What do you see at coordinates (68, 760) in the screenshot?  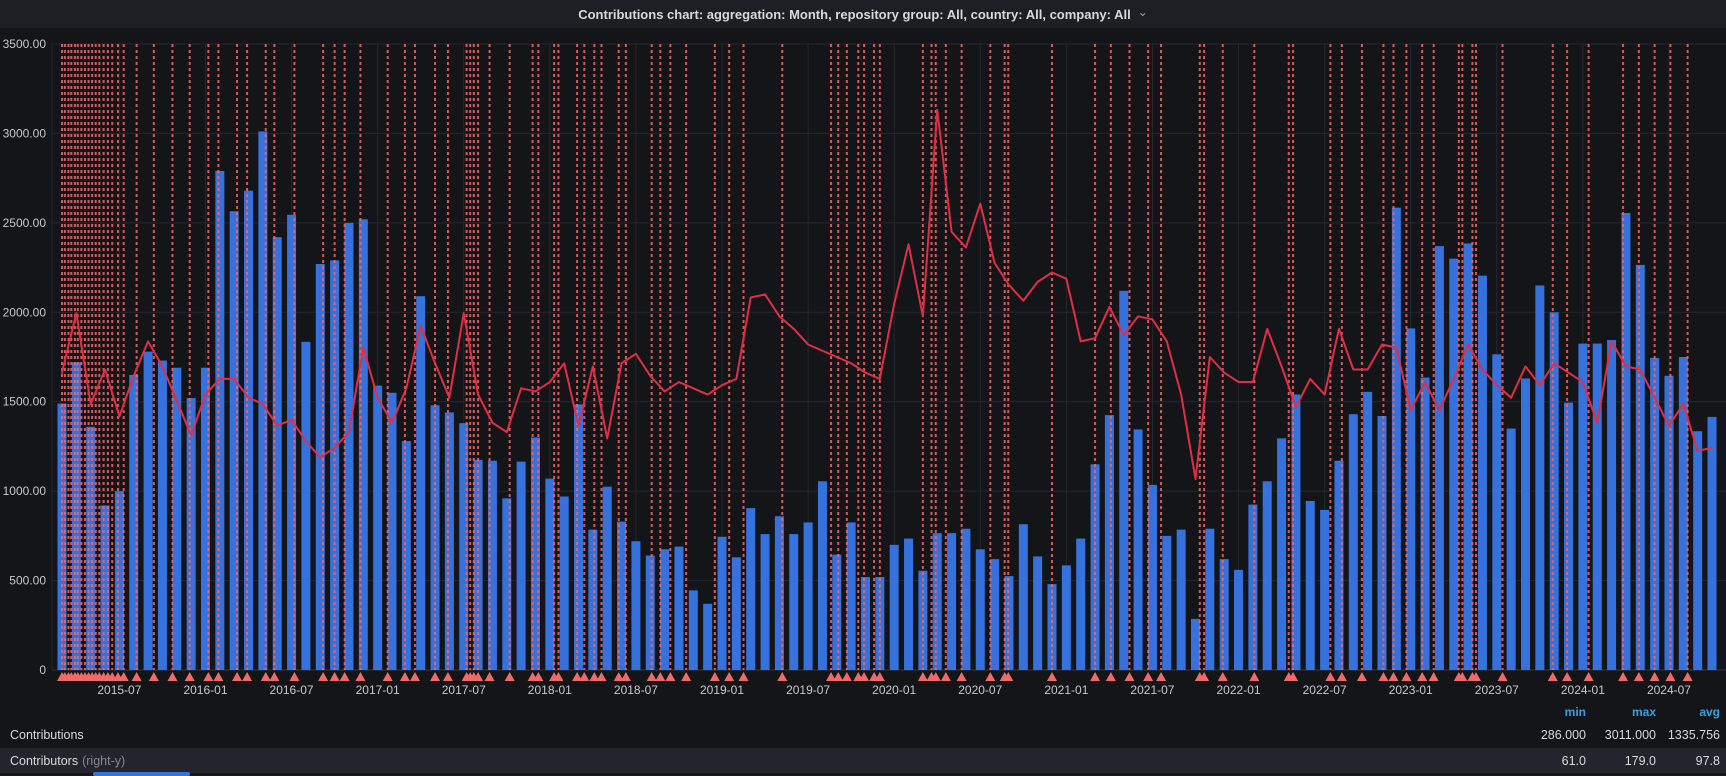 I see `legend-label-contributors: Contributors (right-y)` at bounding box center [68, 760].